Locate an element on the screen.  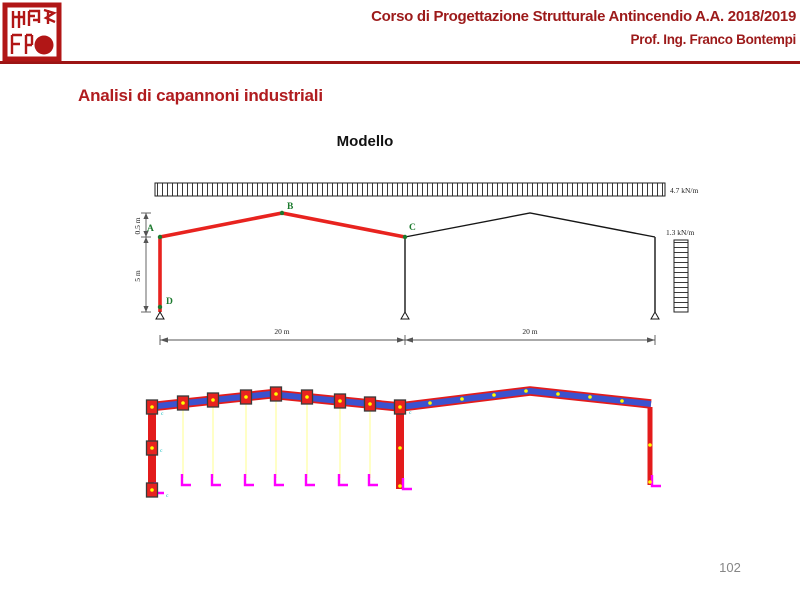
seal-logo-icon is located at coordinates (32, 32).